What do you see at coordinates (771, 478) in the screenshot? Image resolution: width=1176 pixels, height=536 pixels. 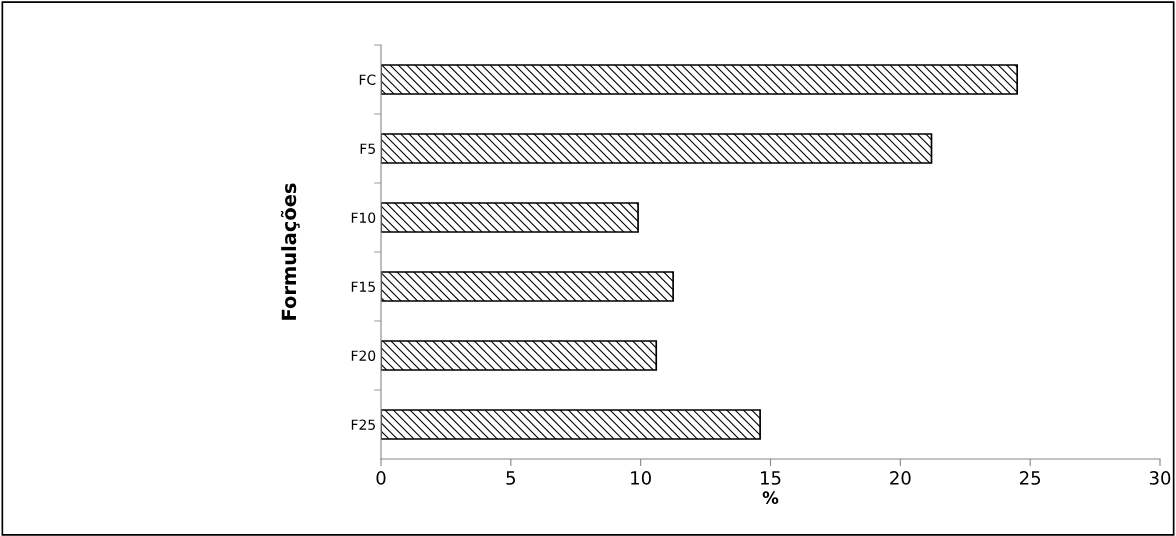 I see `x-tick-label: 15` at bounding box center [771, 478].